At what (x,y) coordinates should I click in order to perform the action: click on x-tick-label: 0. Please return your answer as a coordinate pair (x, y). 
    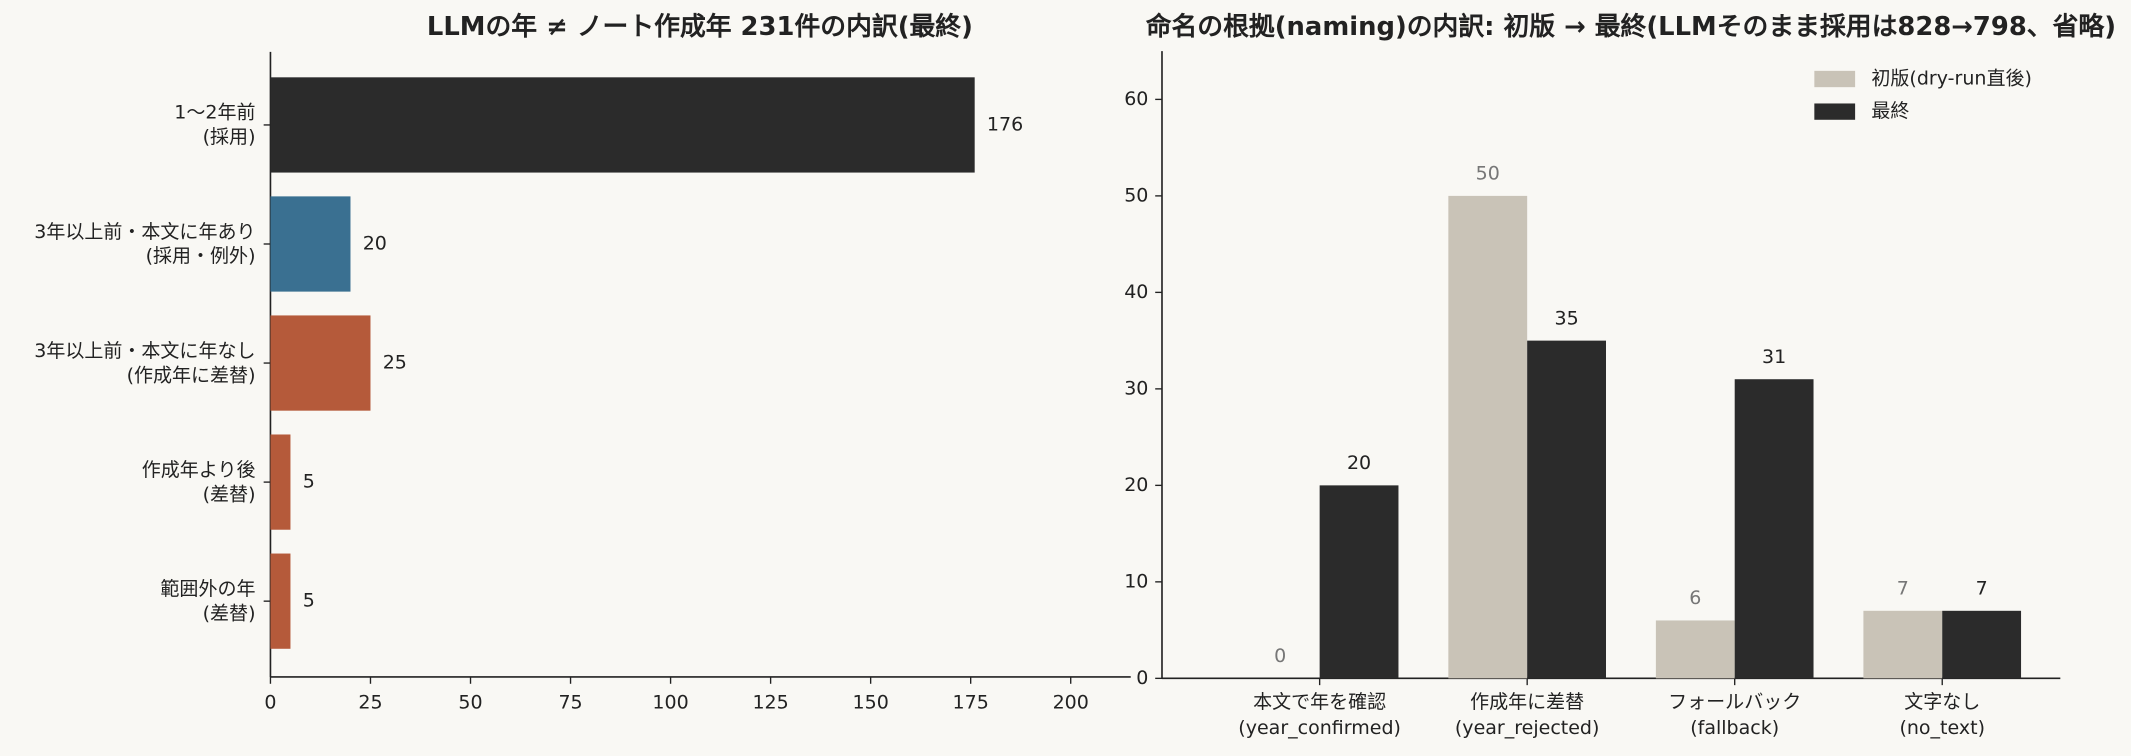
    Looking at the image, I should click on (270, 702).